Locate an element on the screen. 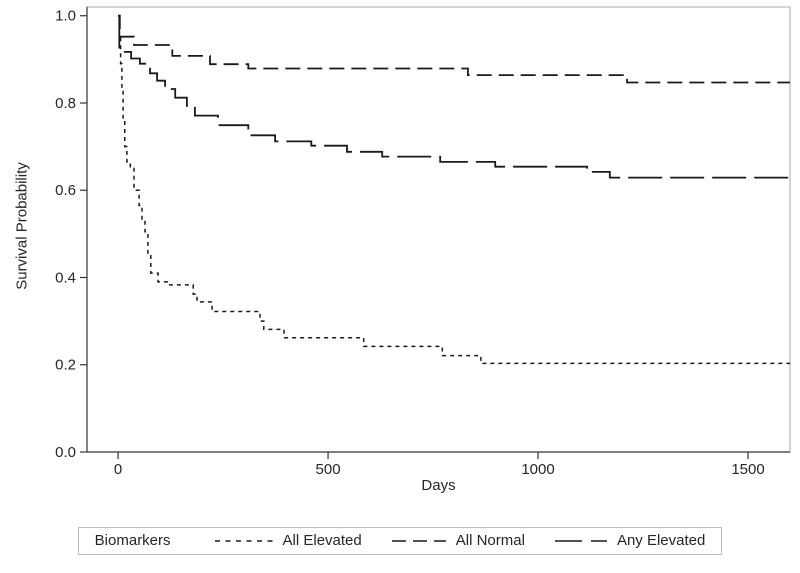 The image size is (800, 573). legend-title: Biomarkers is located at coordinates (132, 540).